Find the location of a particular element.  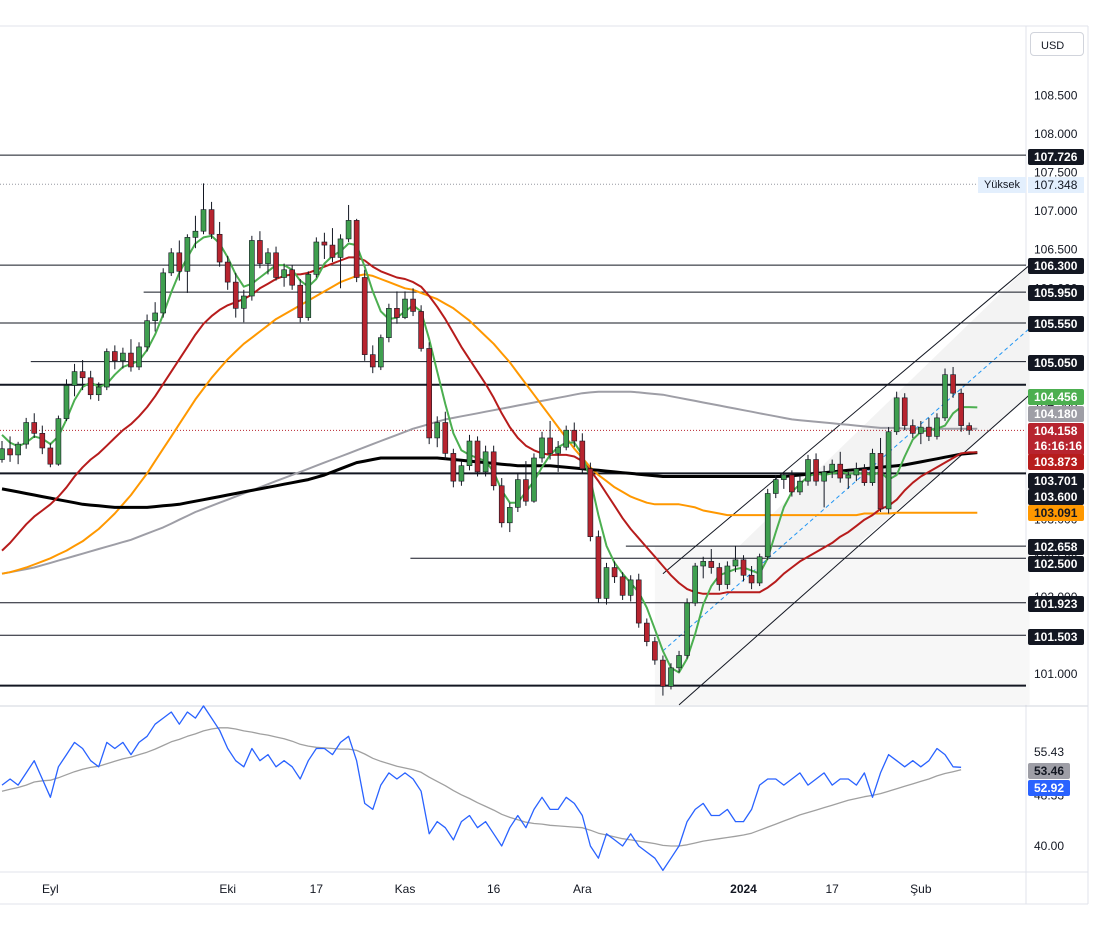

time-label: Eyl is located at coordinates (50, 889).